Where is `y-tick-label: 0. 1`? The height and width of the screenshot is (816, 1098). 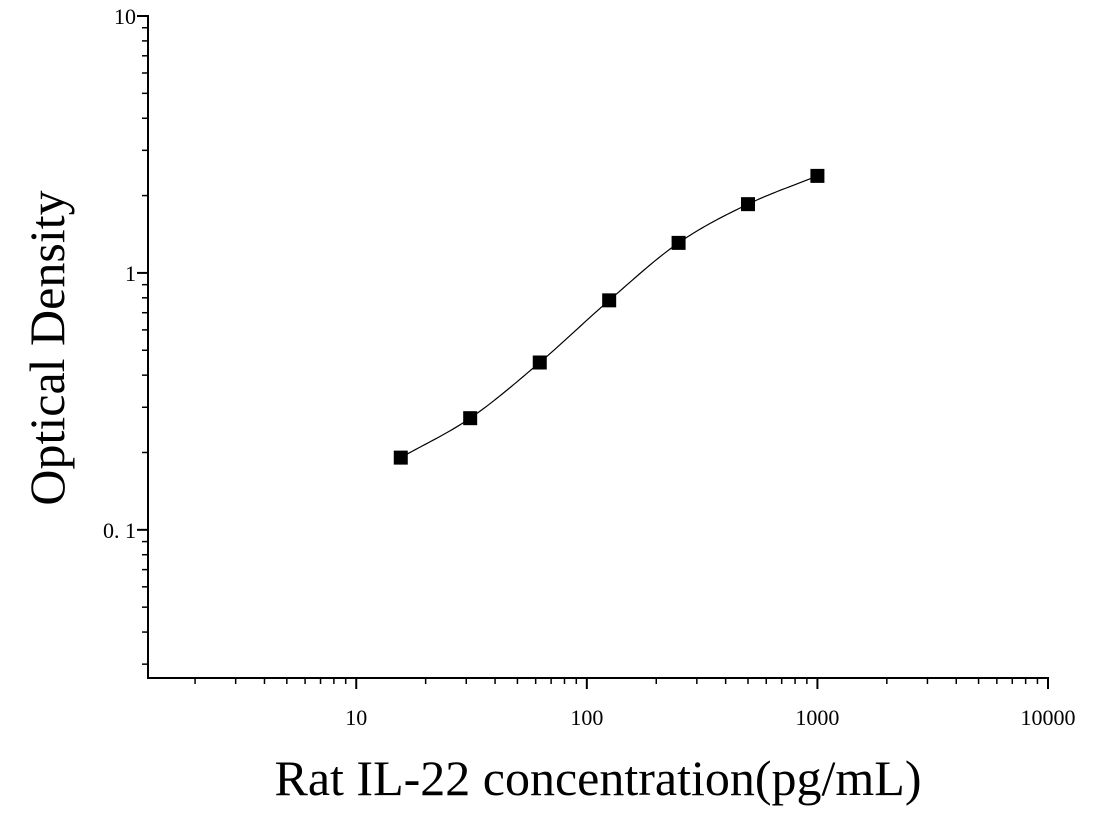 y-tick-label: 0. 1 is located at coordinates (119, 530).